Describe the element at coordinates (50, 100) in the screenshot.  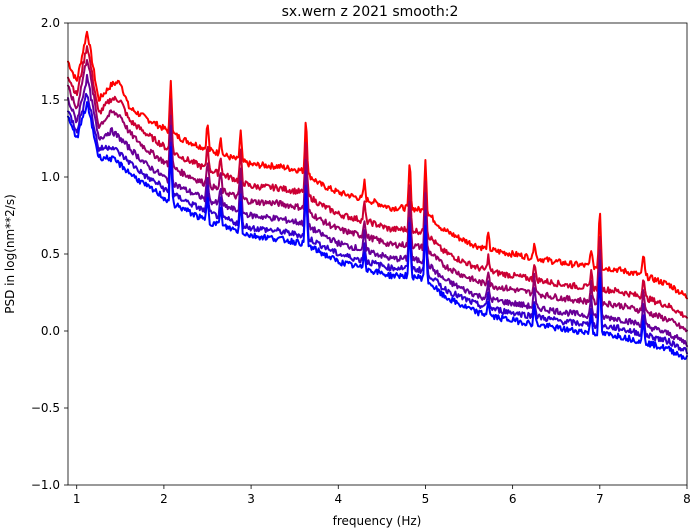
I see `y-tick-label: 1.5` at that location.